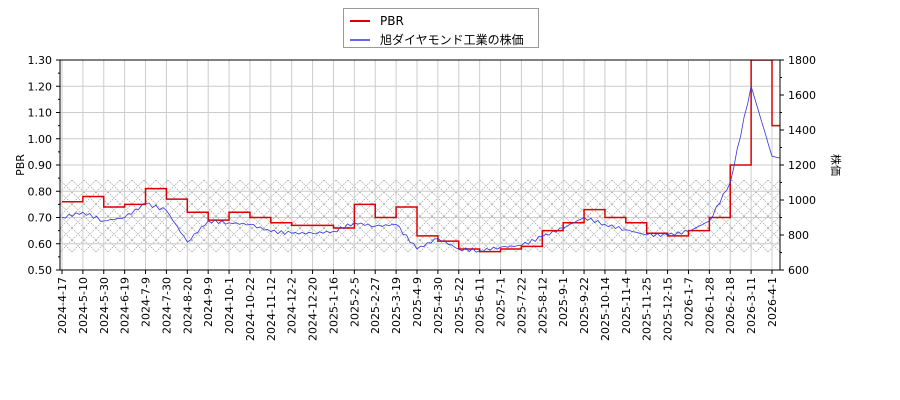  What do you see at coordinates (709, 305) in the screenshot?
I see `x-tick-label: 2026-1-28` at bounding box center [709, 305].